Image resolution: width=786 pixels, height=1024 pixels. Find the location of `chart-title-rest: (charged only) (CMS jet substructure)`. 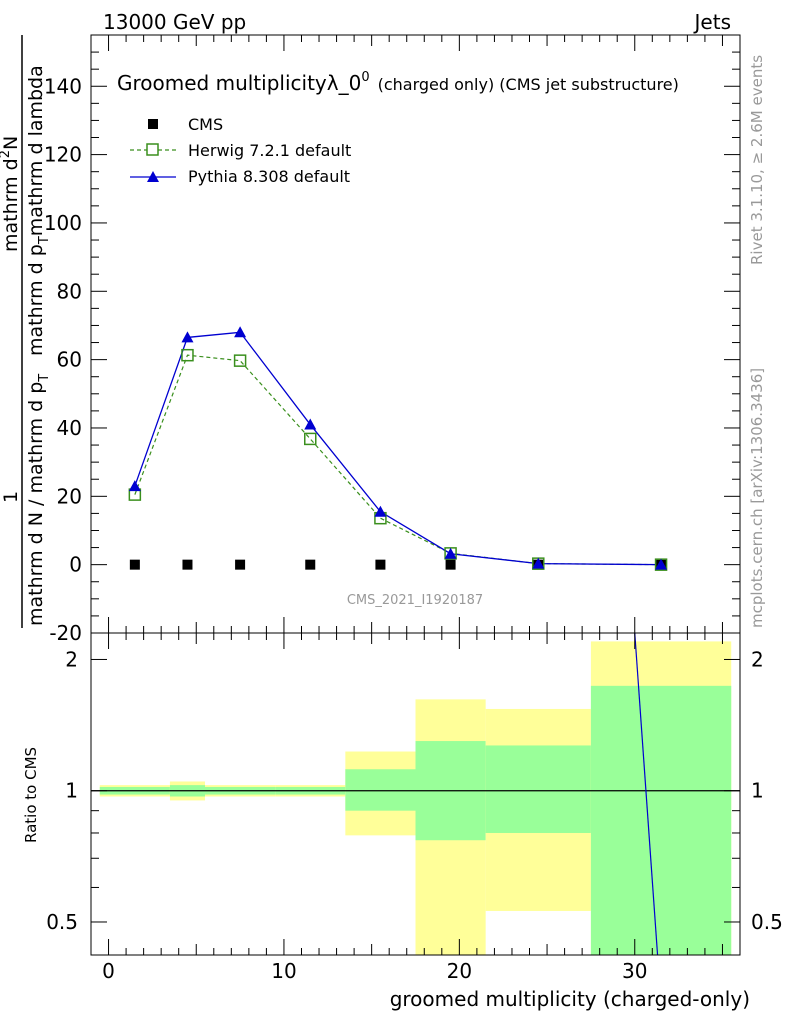

chart-title-rest: (charged only) (CMS jet substructure) is located at coordinates (528, 84).